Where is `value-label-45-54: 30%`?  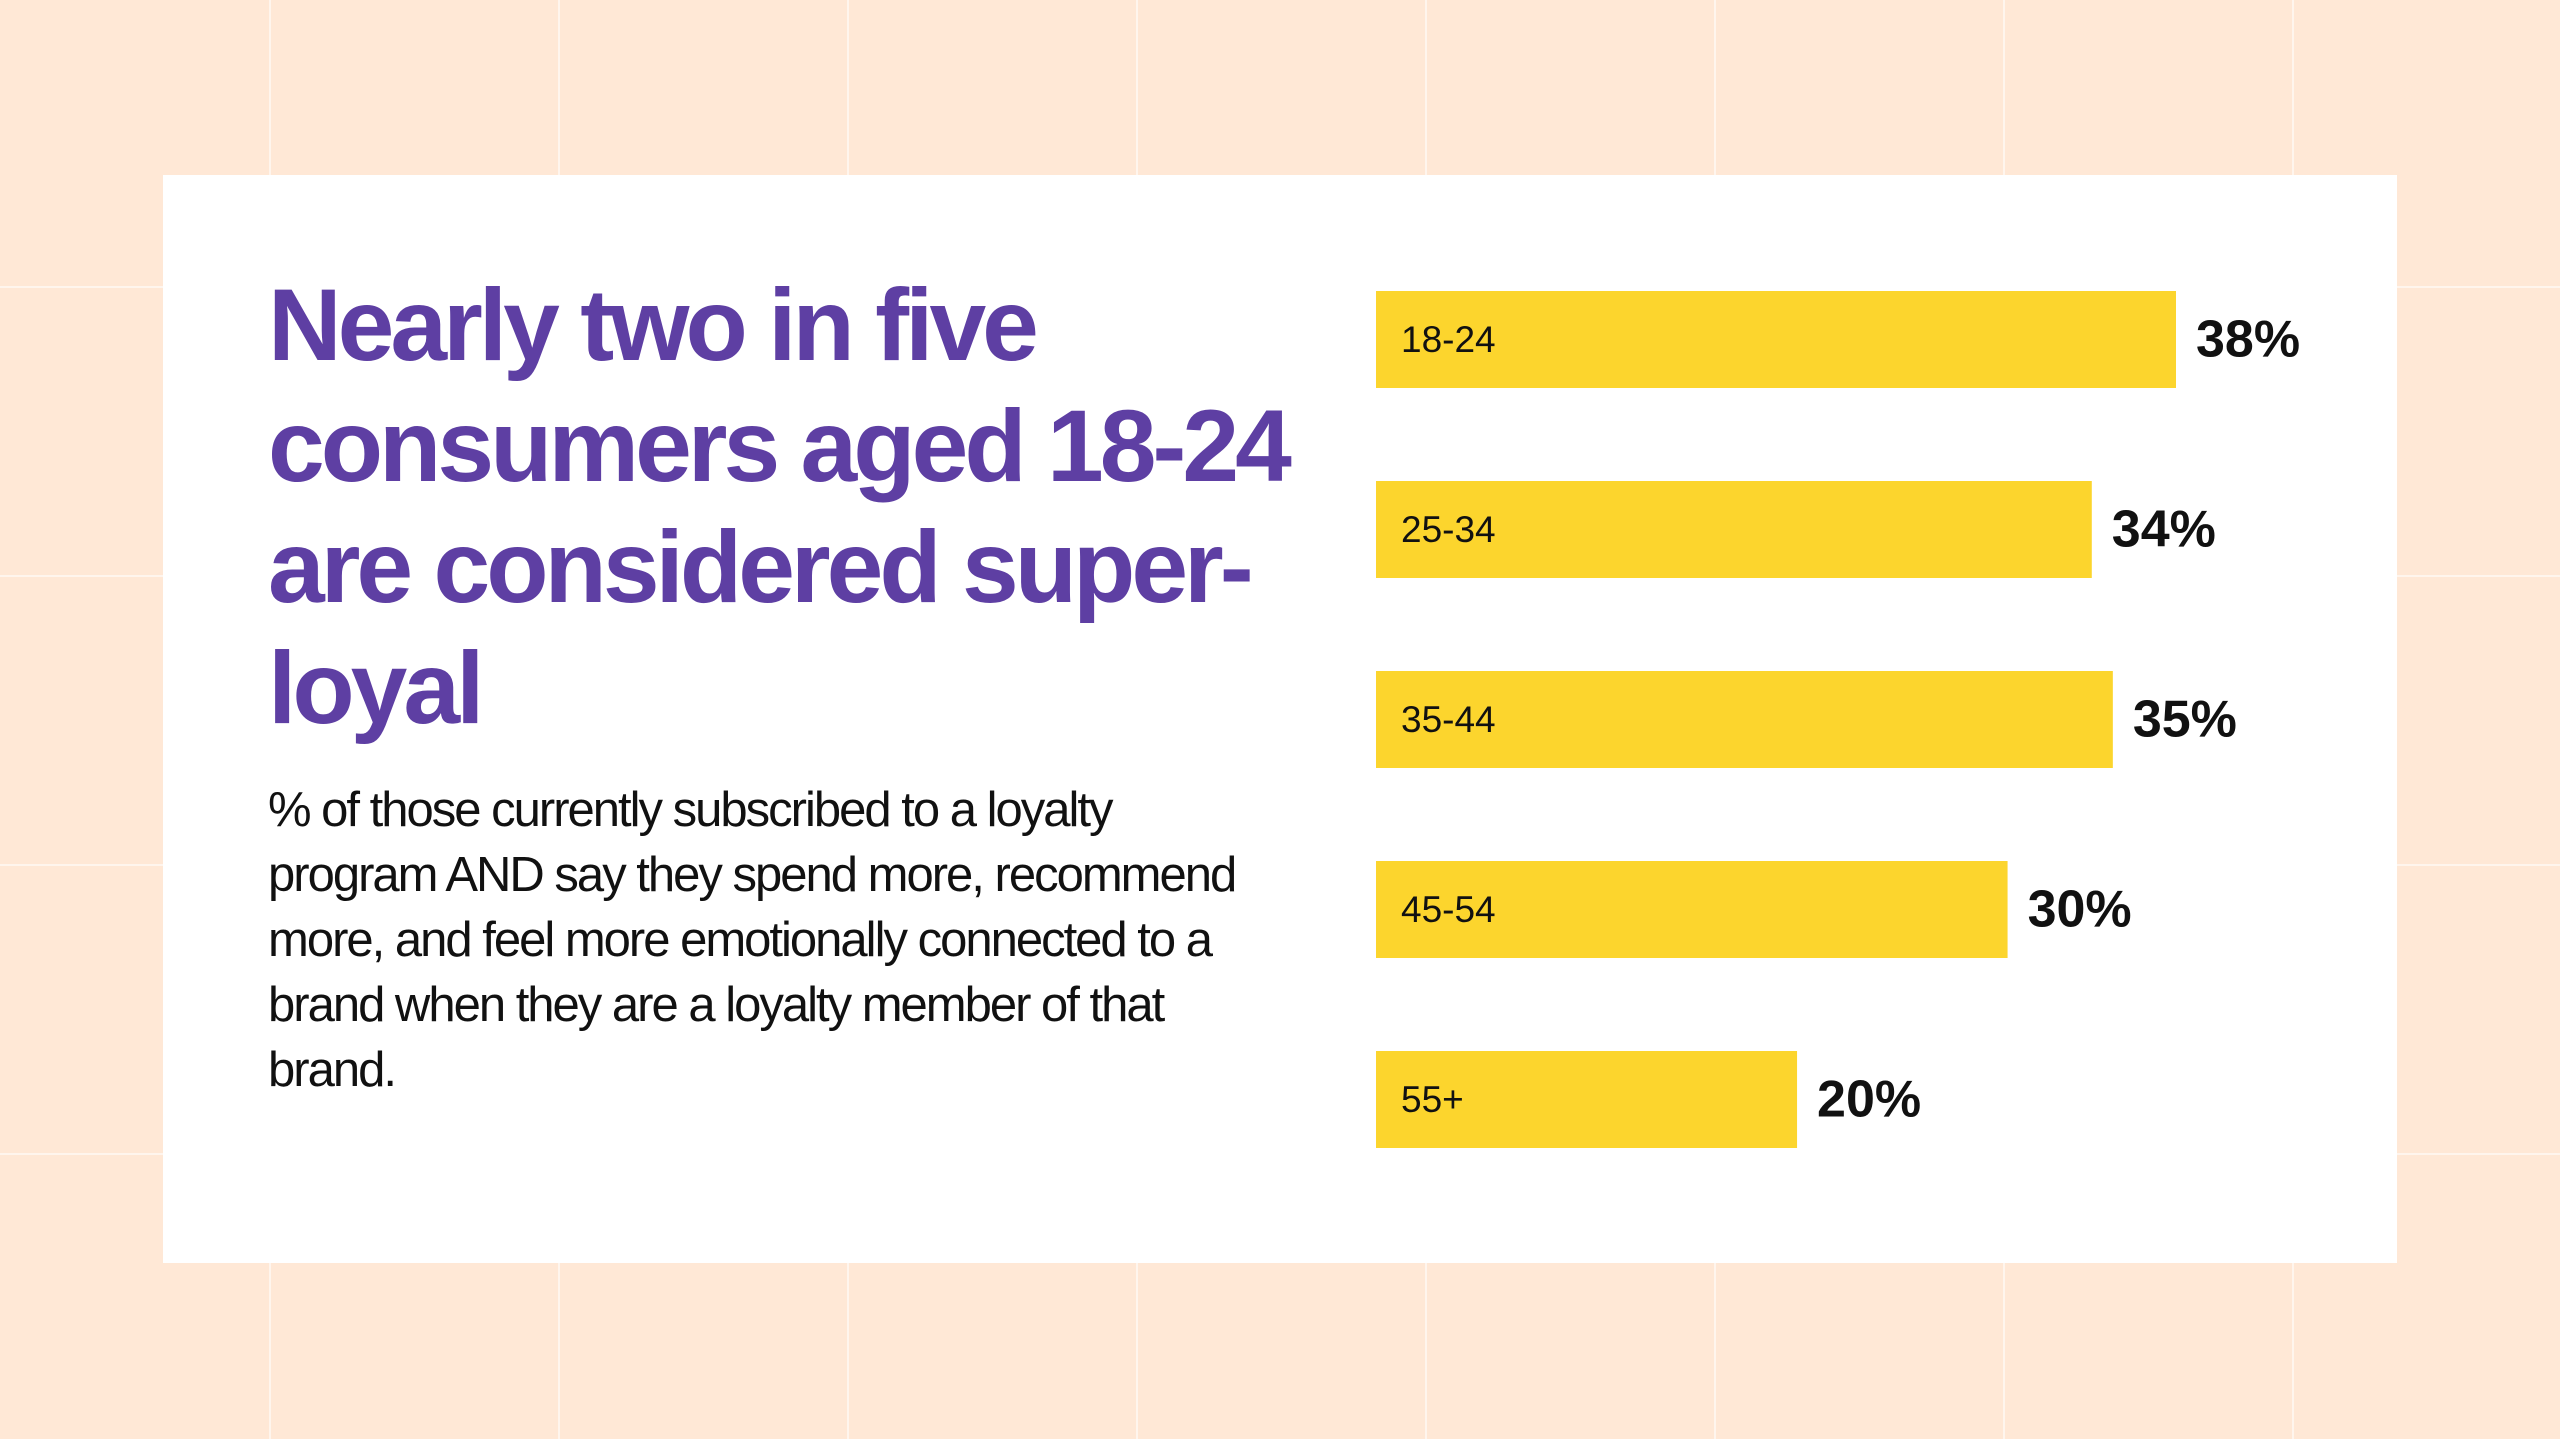
value-label-45-54: 30% is located at coordinates (2080, 910).